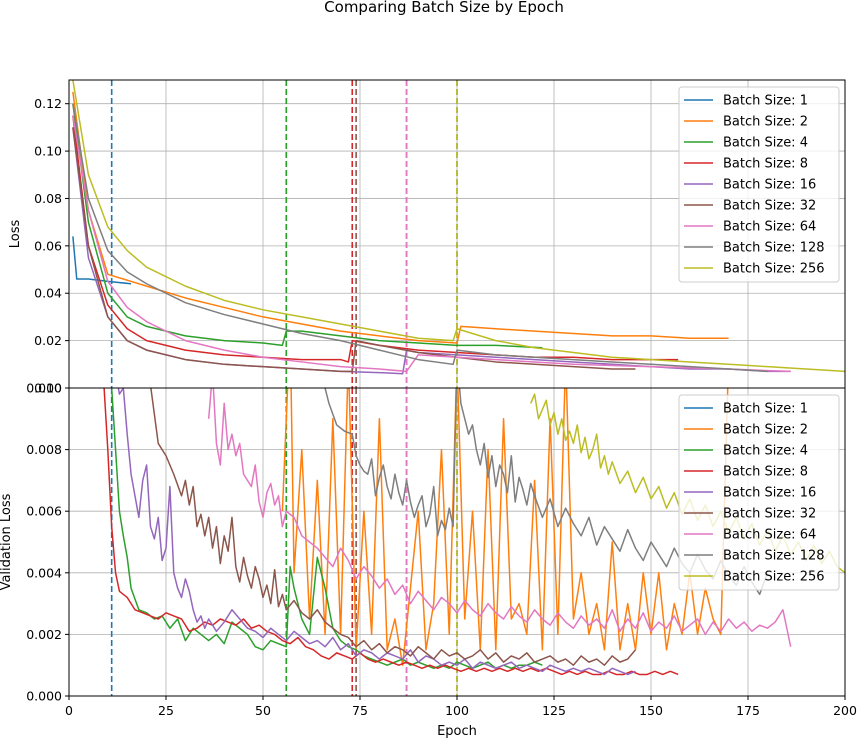  What do you see at coordinates (44, 696) in the screenshot?
I see `y-tick-label: 0.000` at bounding box center [44, 696].